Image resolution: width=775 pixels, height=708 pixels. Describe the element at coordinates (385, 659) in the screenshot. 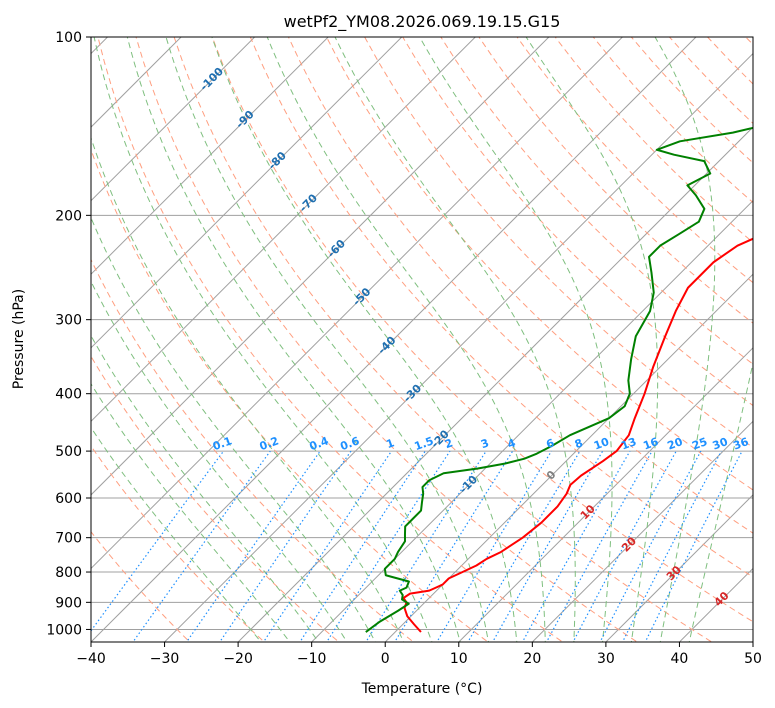

I see `x-tick-label: 0` at that location.